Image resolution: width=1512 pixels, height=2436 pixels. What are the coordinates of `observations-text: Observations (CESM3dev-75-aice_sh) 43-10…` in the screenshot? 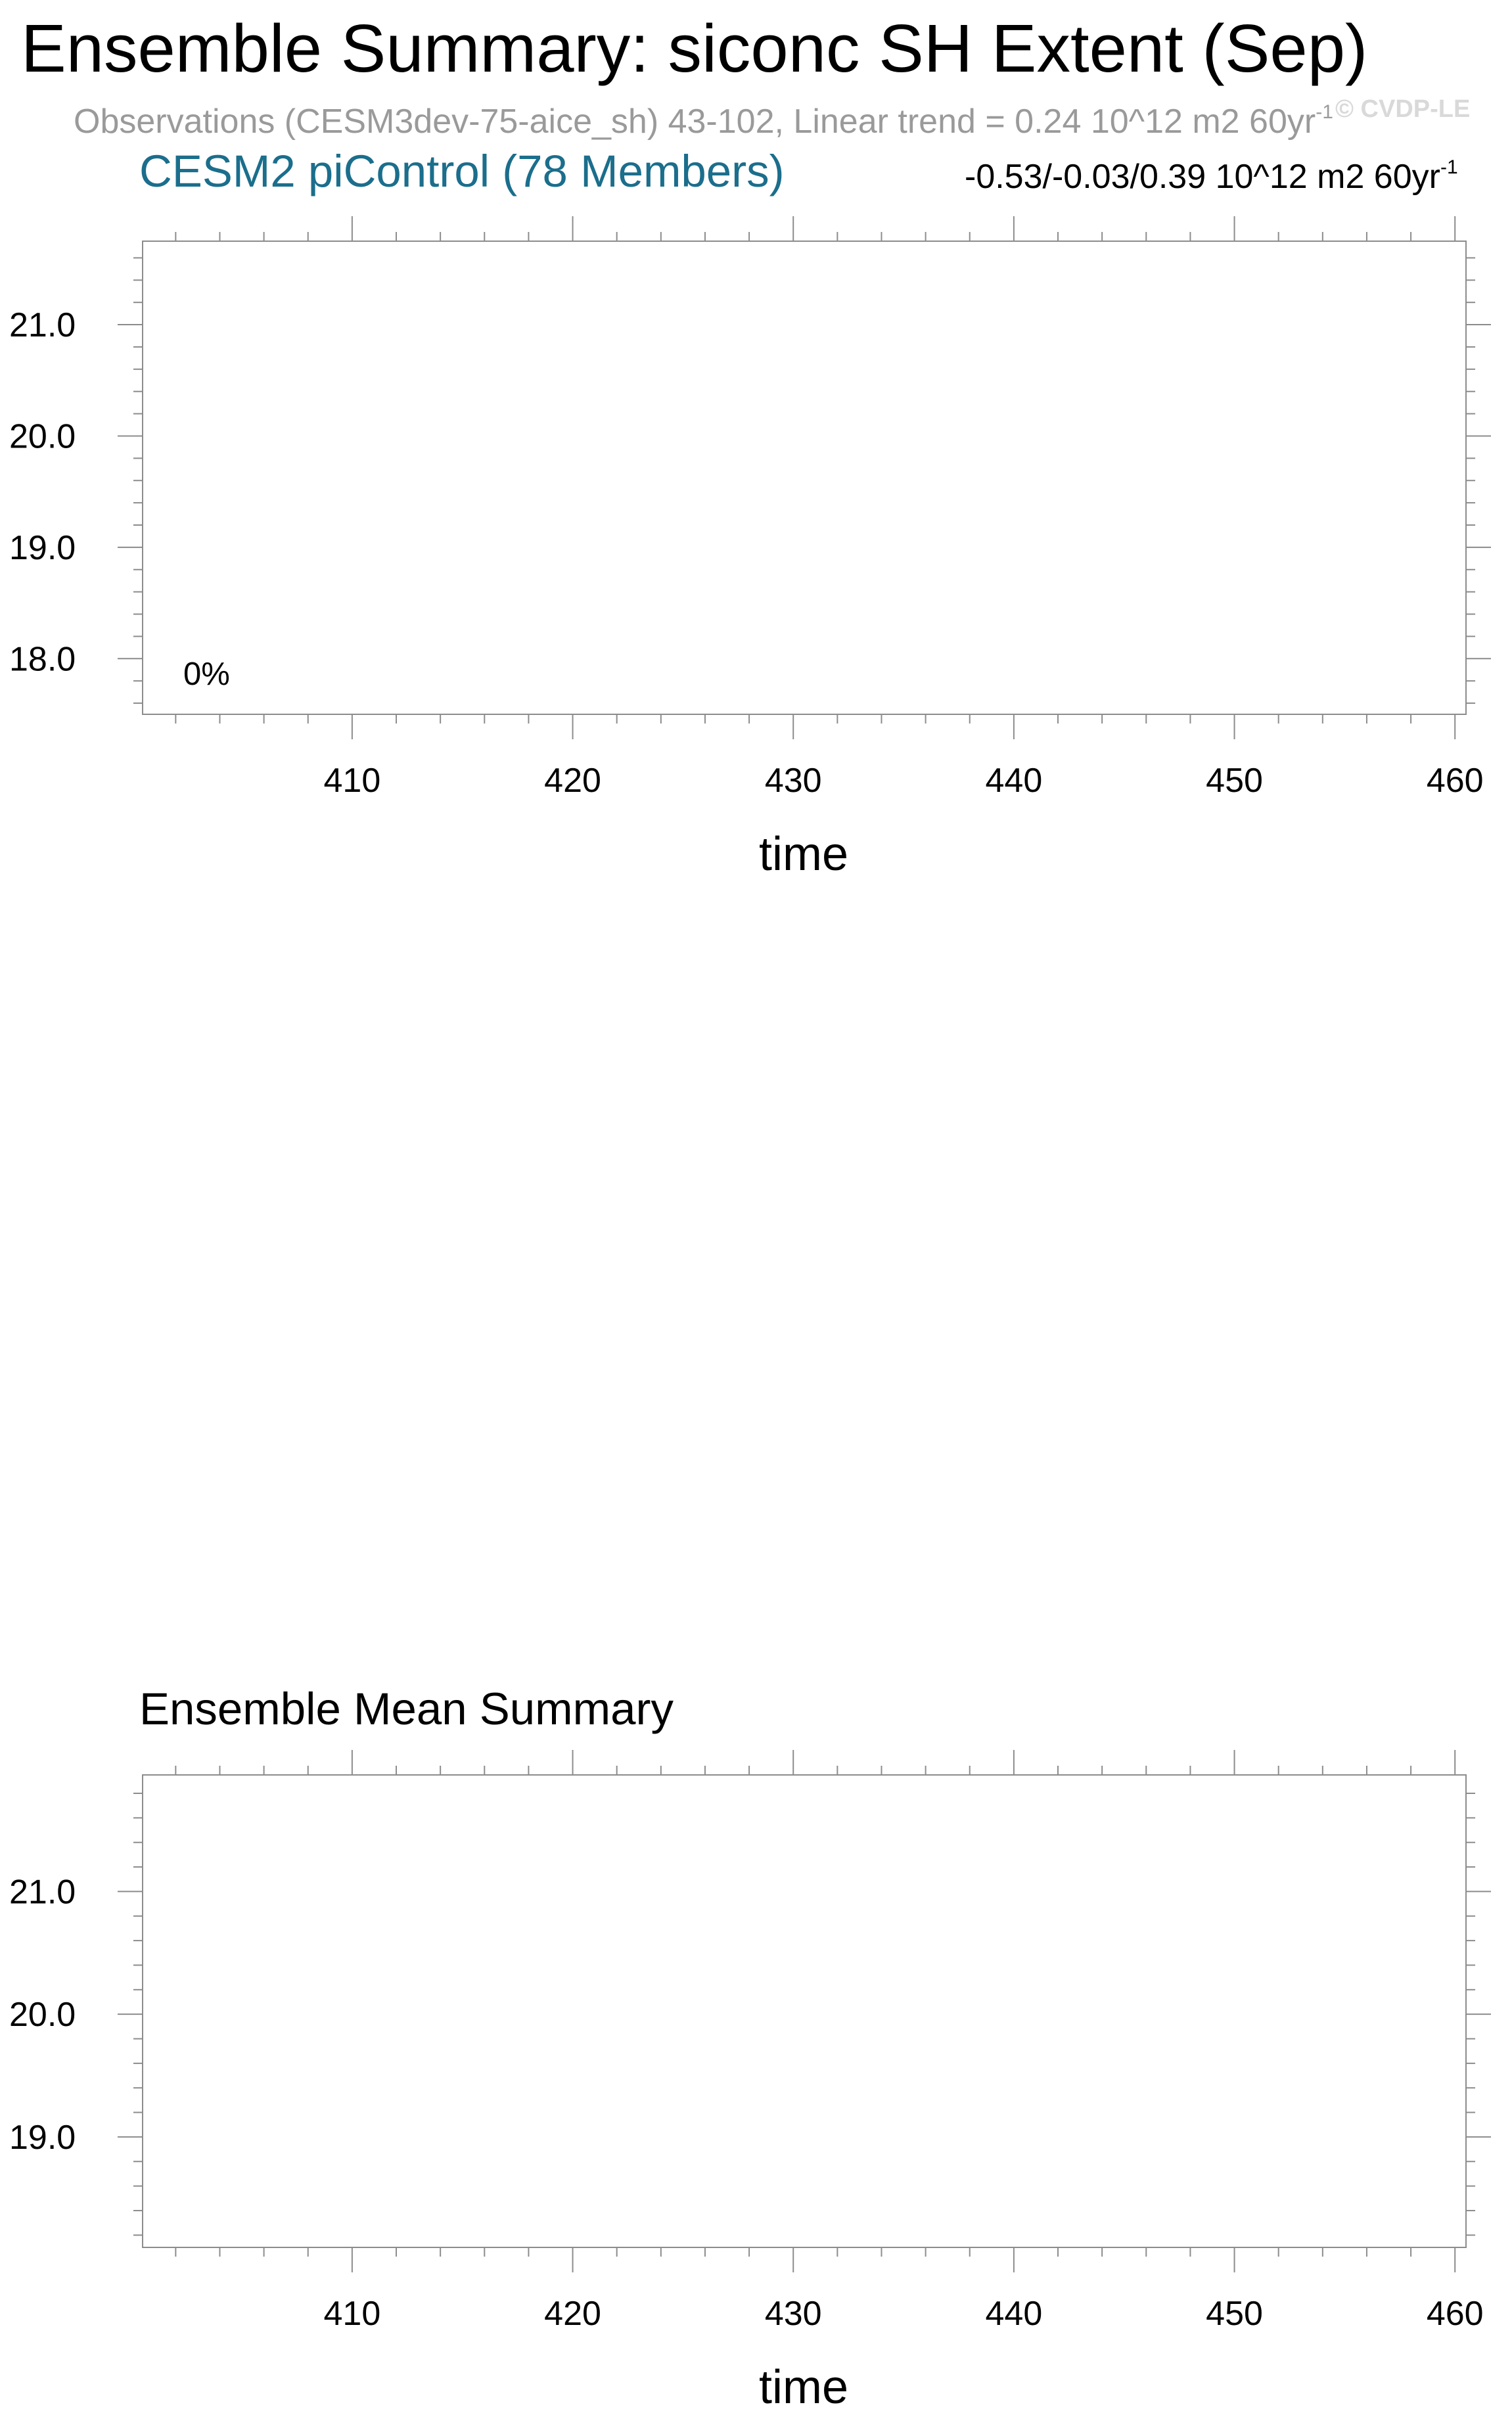 It's located at (695, 122).